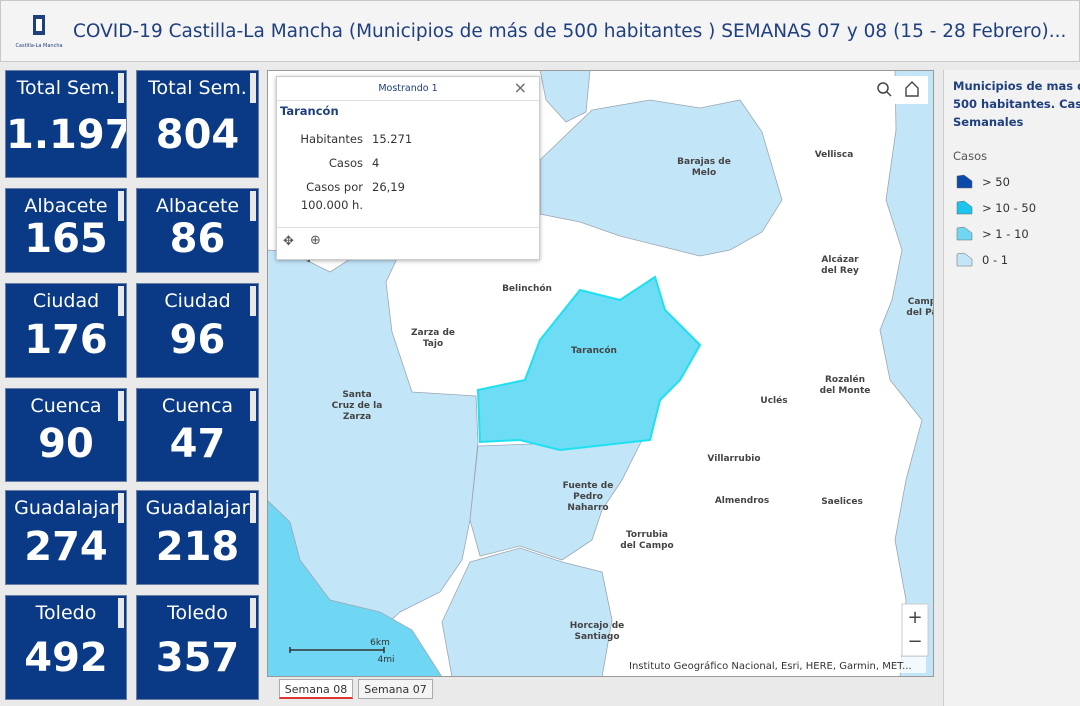  I want to click on stat-tile: Total Sem. 804, so click(197, 124).